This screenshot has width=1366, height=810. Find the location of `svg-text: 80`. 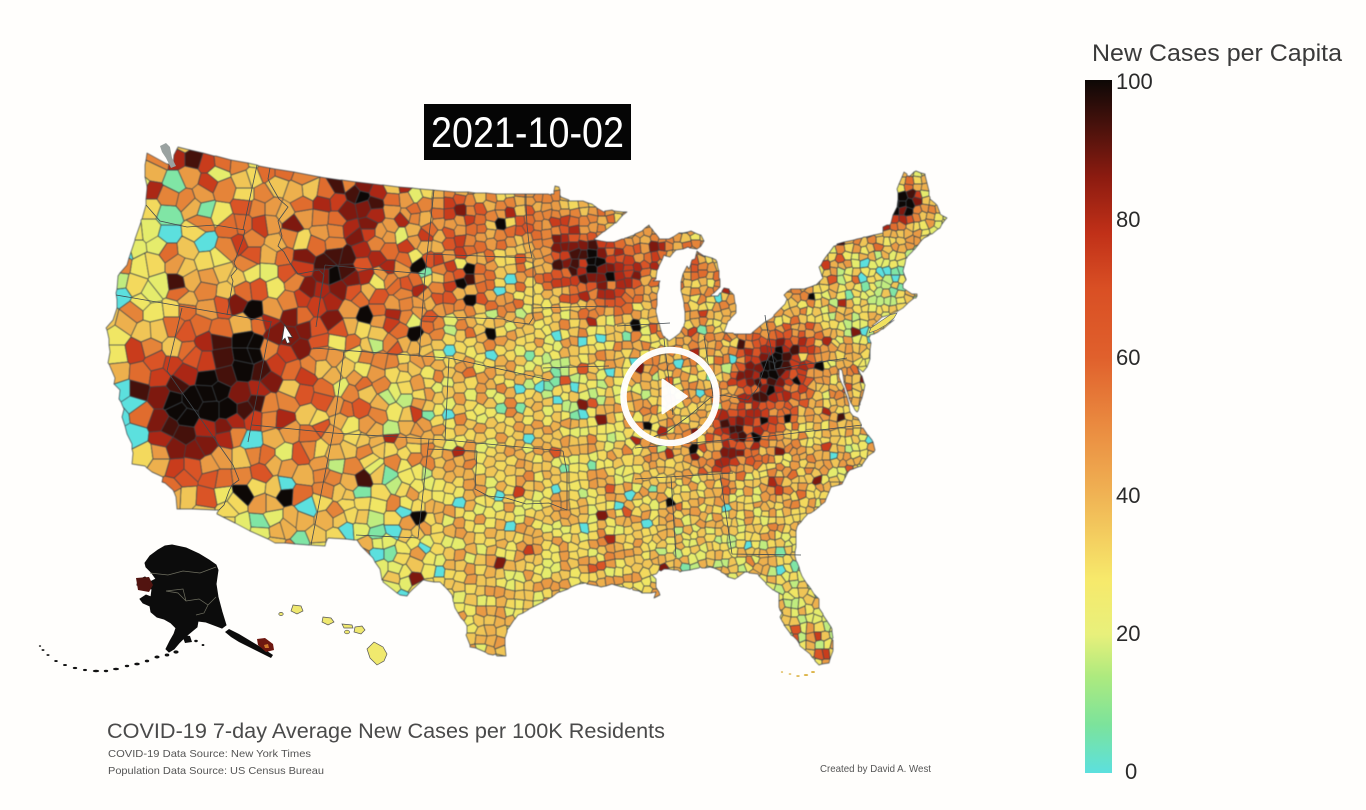

svg-text: 80 is located at coordinates (1128, 219).